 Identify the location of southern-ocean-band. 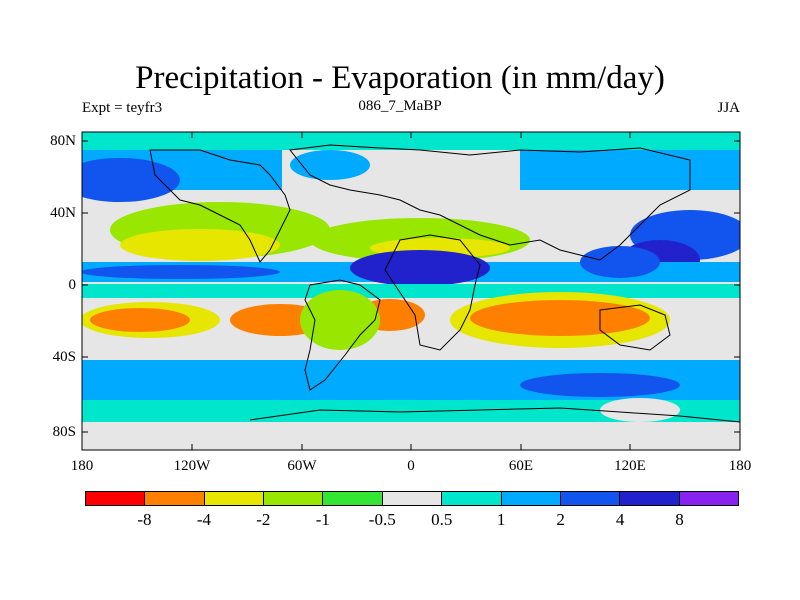
(411, 411).